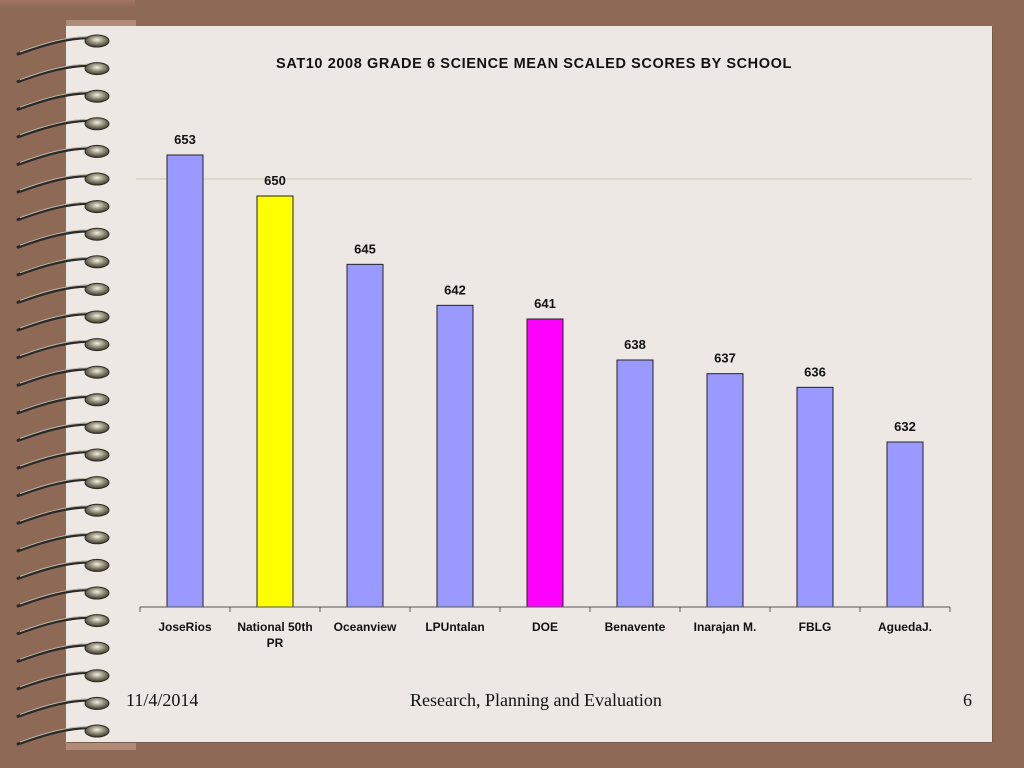  I want to click on data-label-9: 632, so click(905, 426).